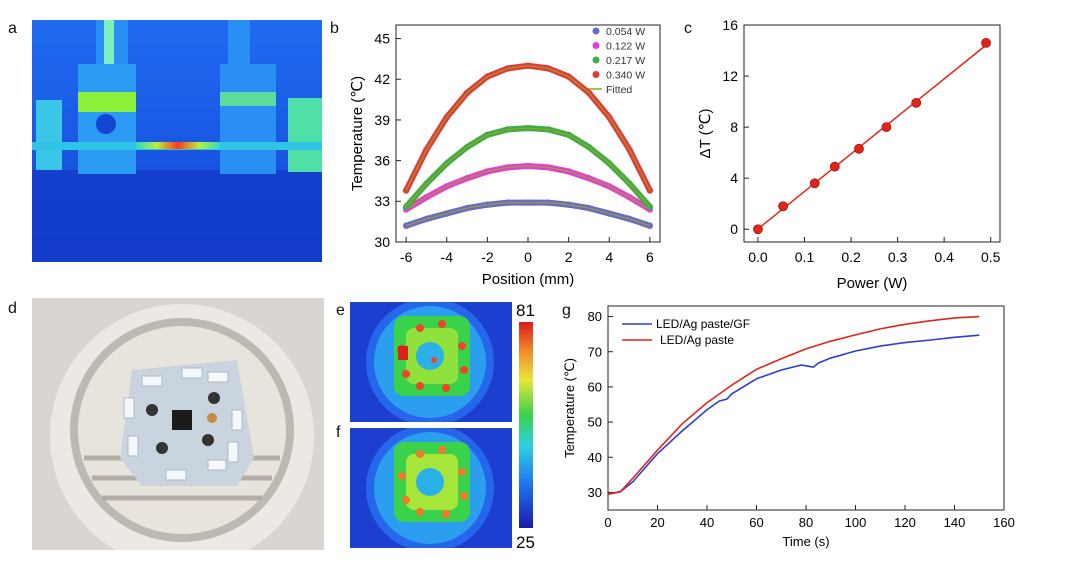  I want to click on x-axis-label: Power (W), so click(872, 283).